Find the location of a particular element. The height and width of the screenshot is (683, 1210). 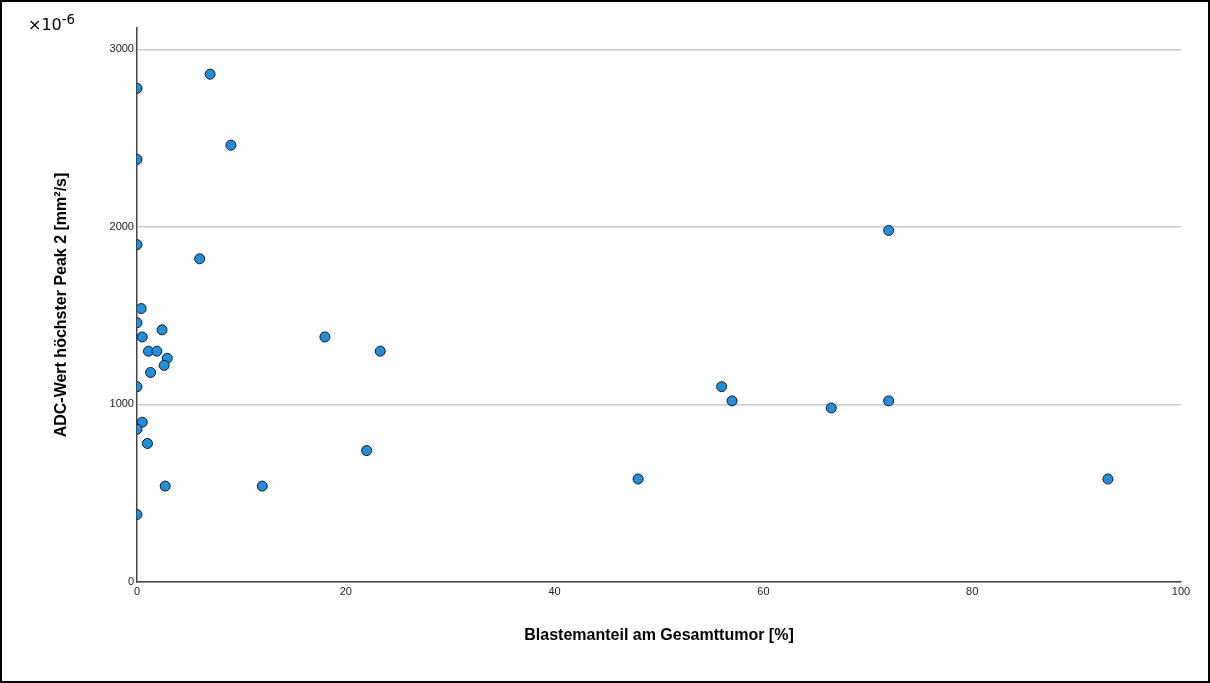

x-tick-label: 20 is located at coordinates (345, 590).